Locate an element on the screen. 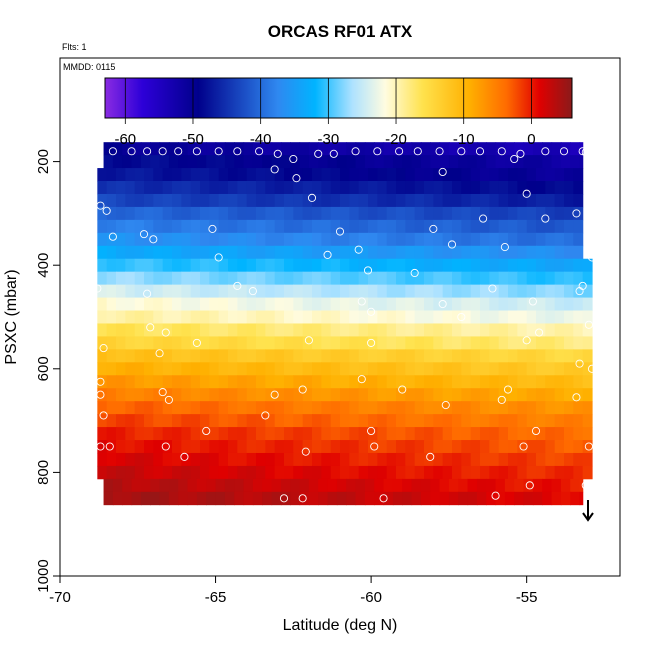  x-axis: -70 -65 -60 -55 is located at coordinates (293, 591).